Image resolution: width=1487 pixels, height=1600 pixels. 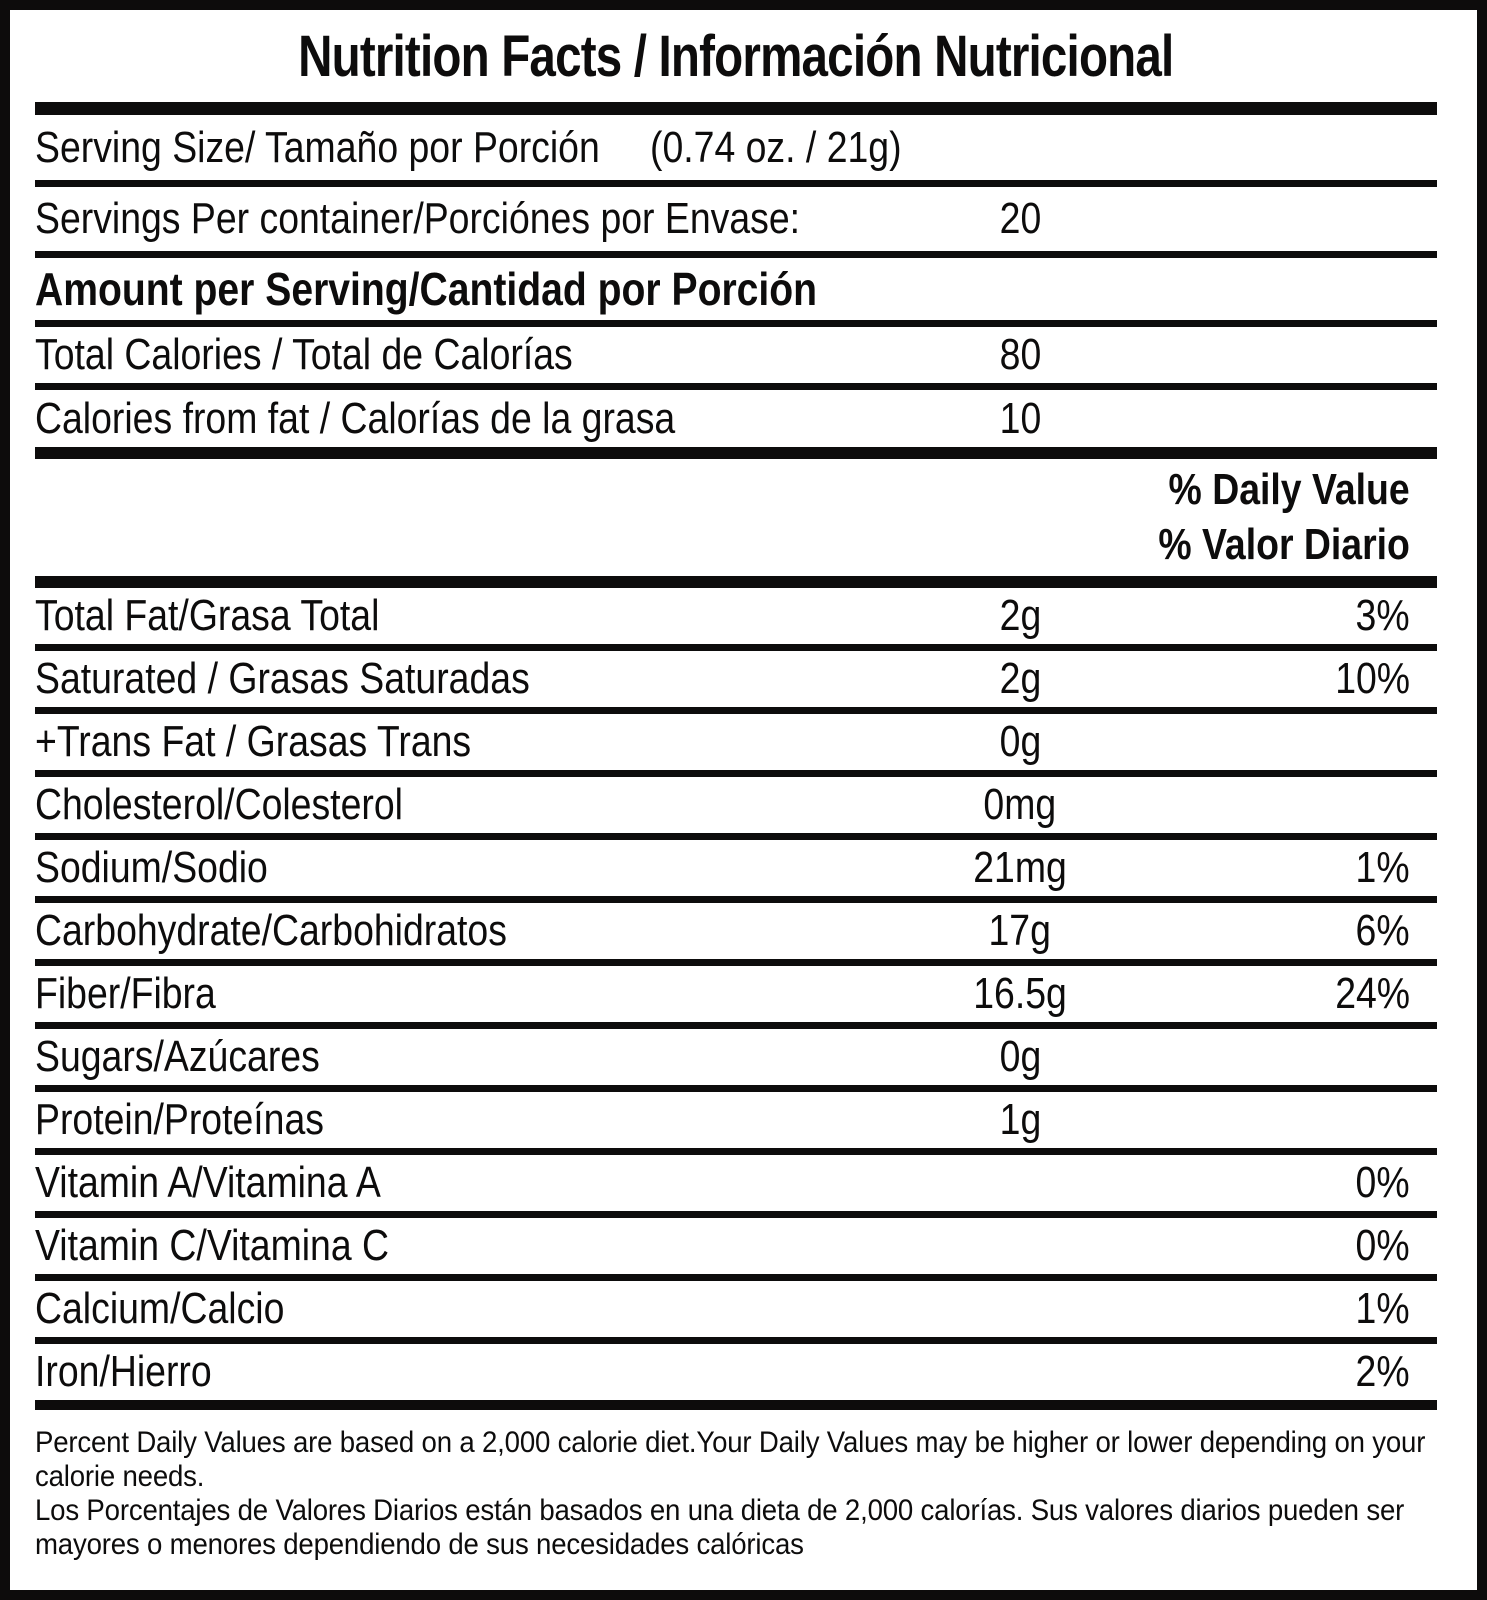 What do you see at coordinates (177, 1056) in the screenshot?
I see `nutrient-label: Sugars/Azúcares` at bounding box center [177, 1056].